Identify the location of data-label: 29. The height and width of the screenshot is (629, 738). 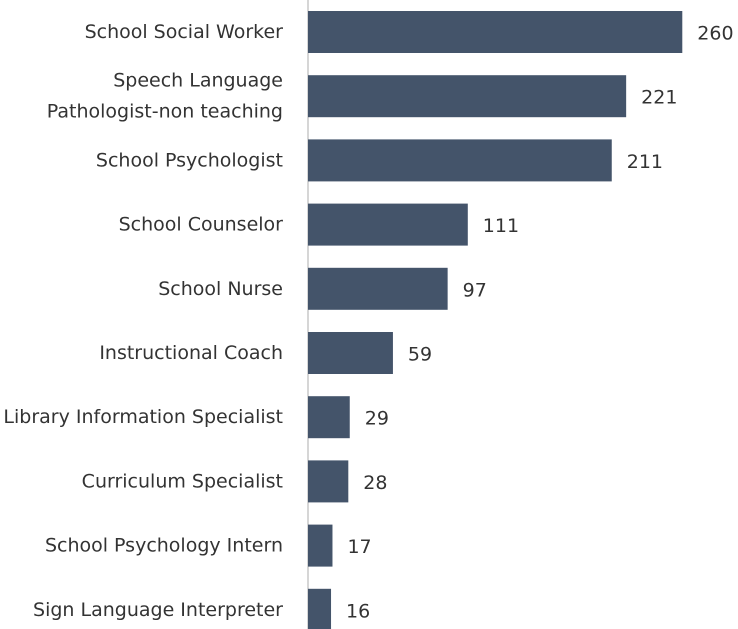
(377, 419).